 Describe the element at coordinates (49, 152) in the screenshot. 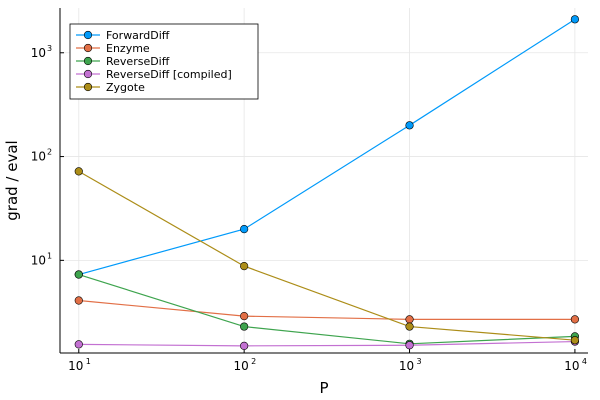

I see `y-tick-exponent: 2` at that location.